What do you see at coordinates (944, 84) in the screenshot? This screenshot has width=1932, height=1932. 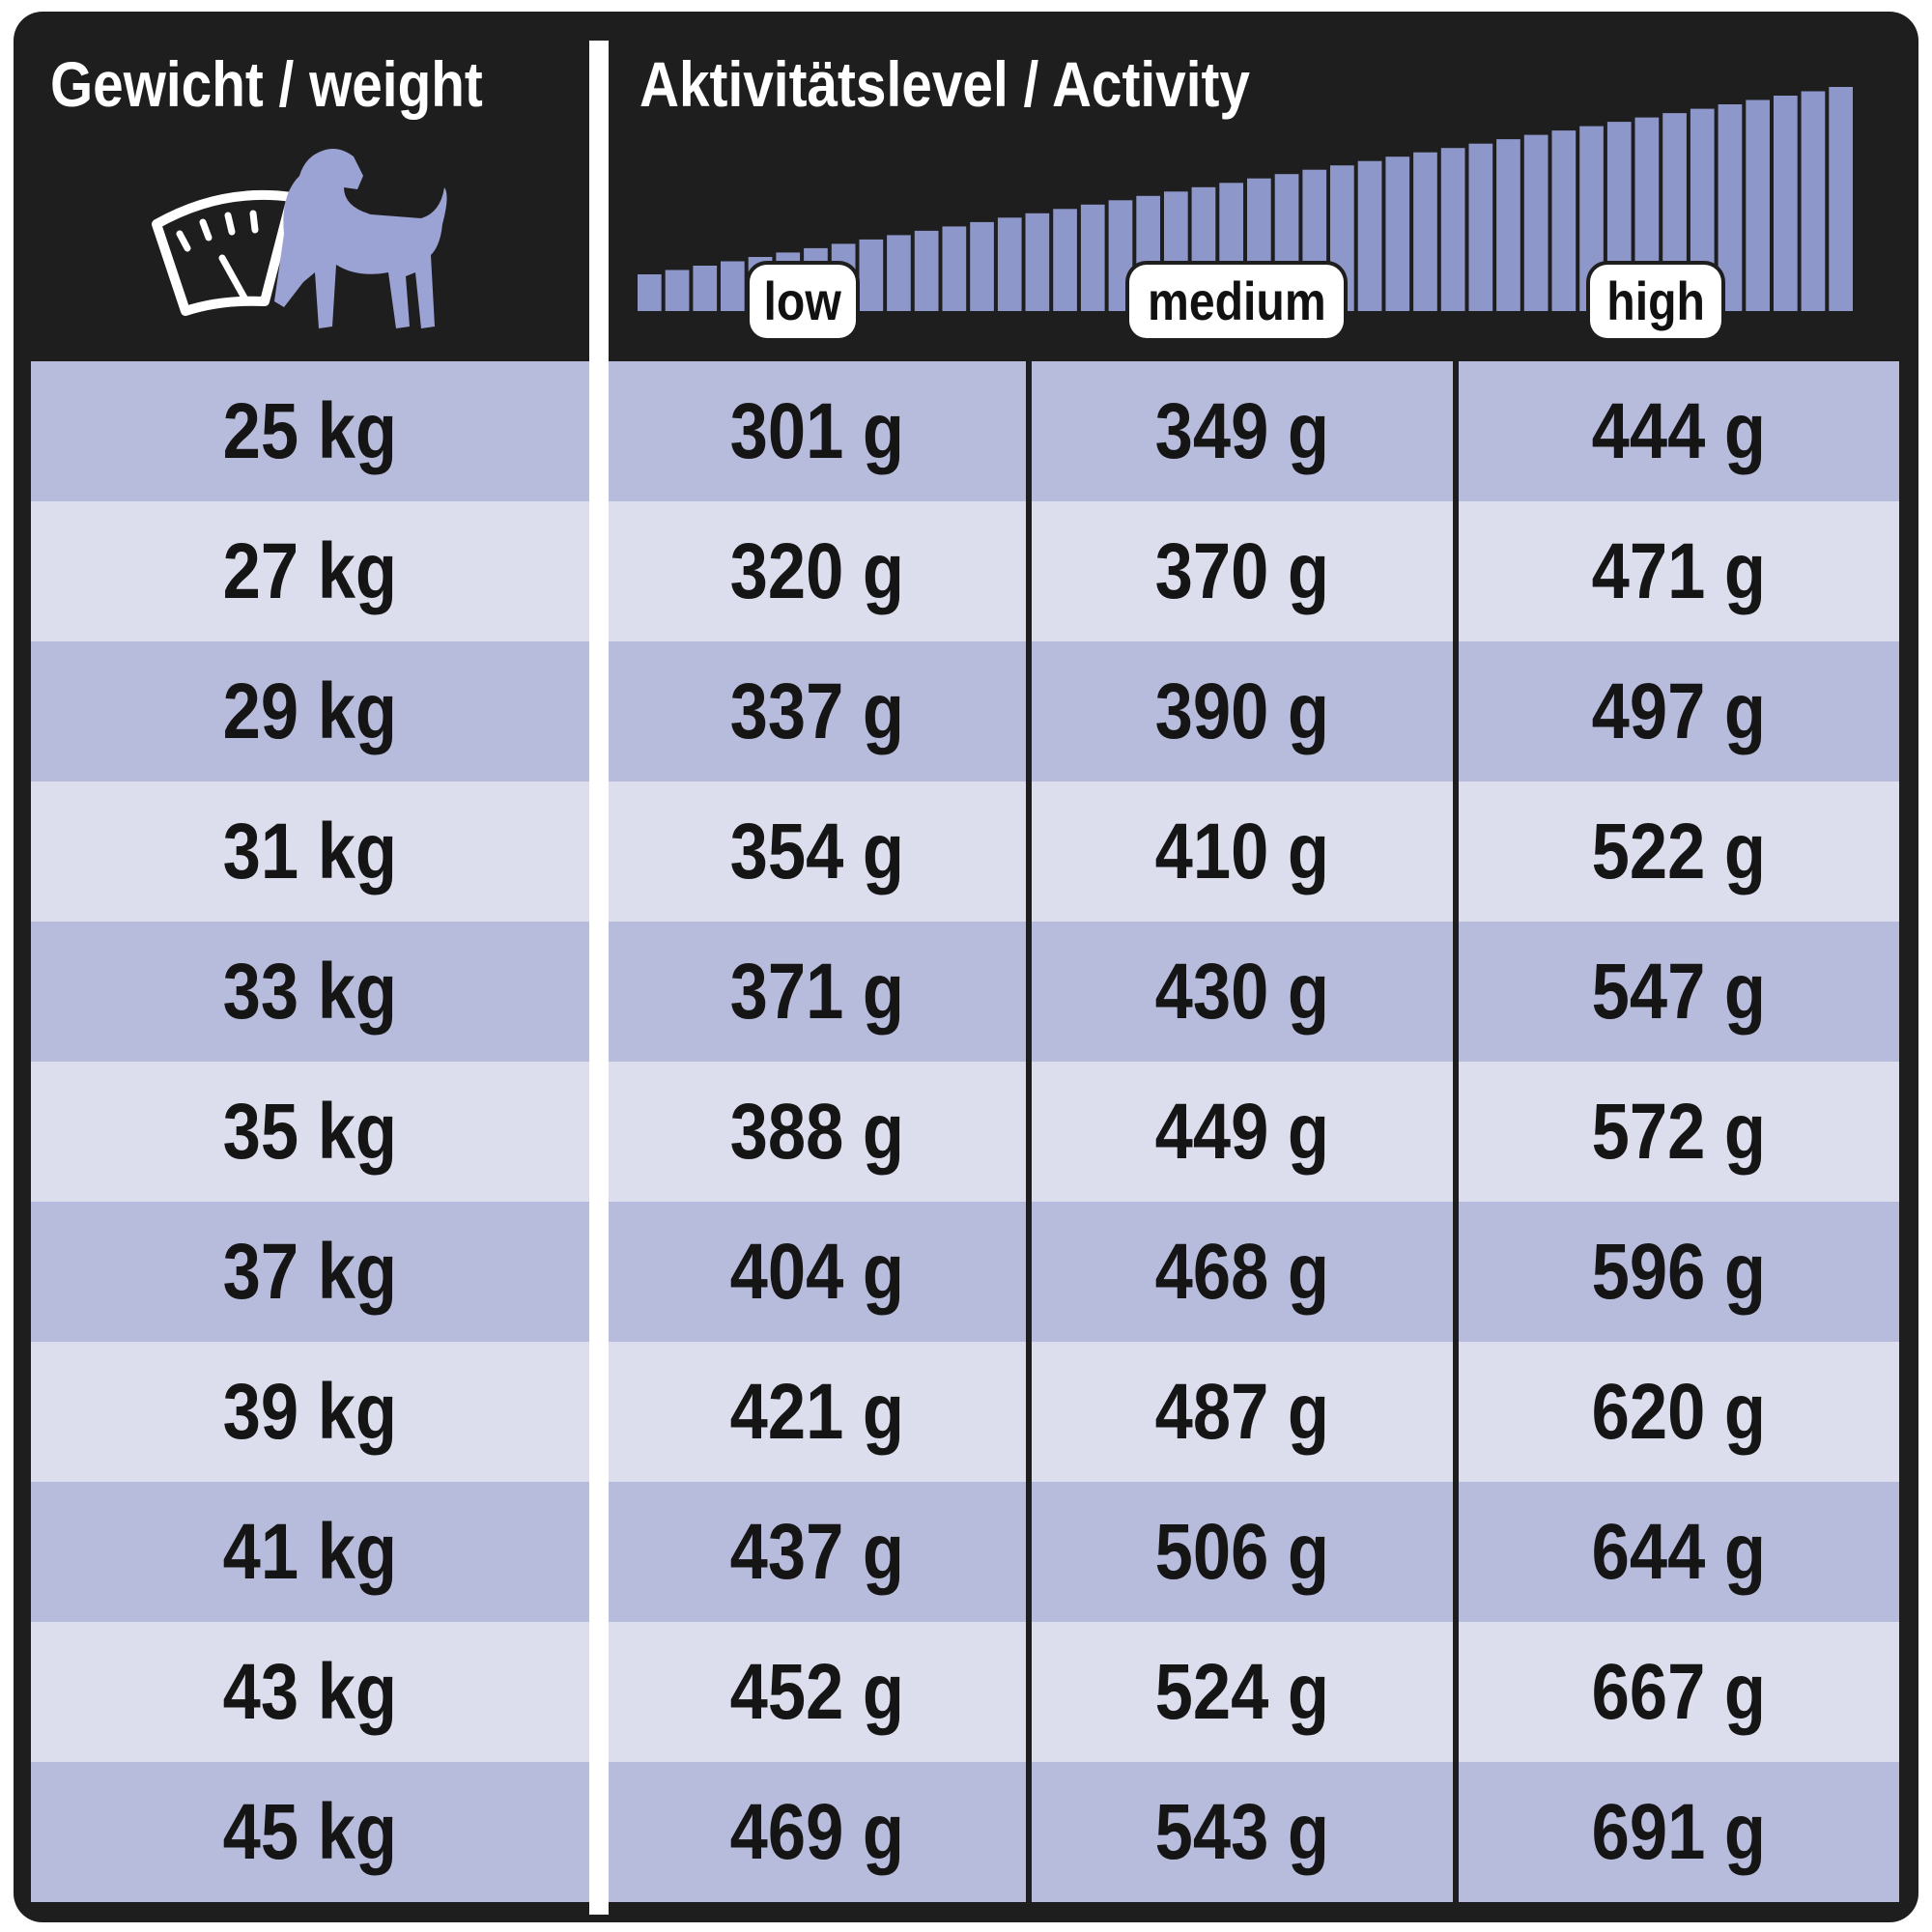 I see `activity-column-title: Aktivitätslevel / Activity` at bounding box center [944, 84].